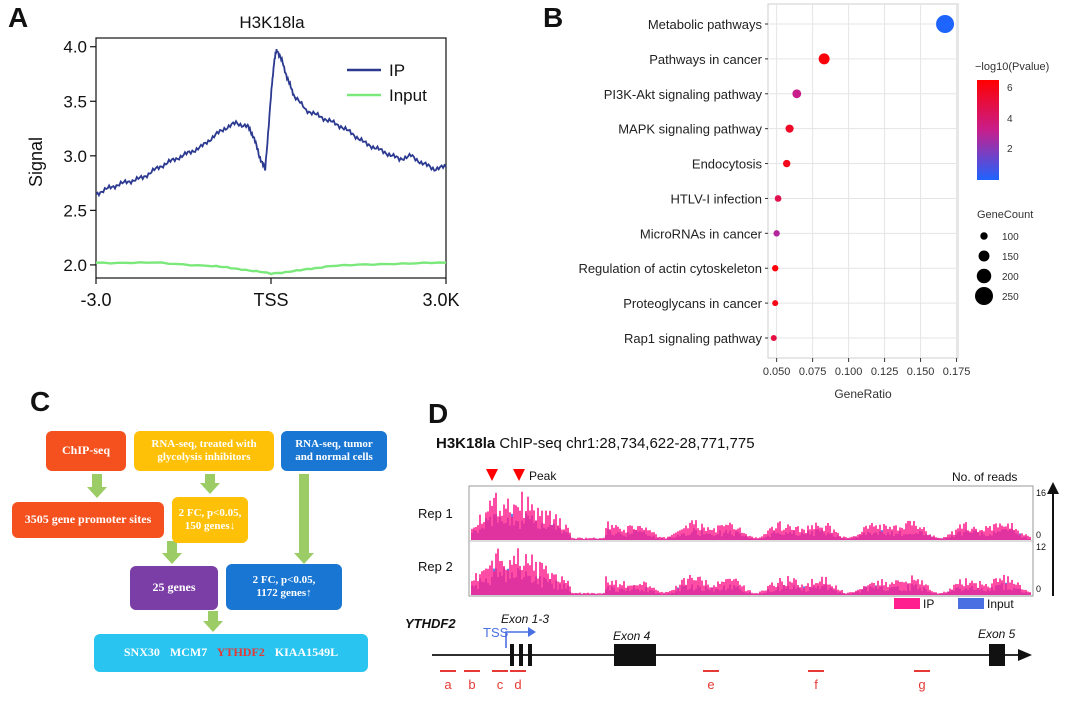  I want to click on panel-a-letter: A, so click(18, 17).